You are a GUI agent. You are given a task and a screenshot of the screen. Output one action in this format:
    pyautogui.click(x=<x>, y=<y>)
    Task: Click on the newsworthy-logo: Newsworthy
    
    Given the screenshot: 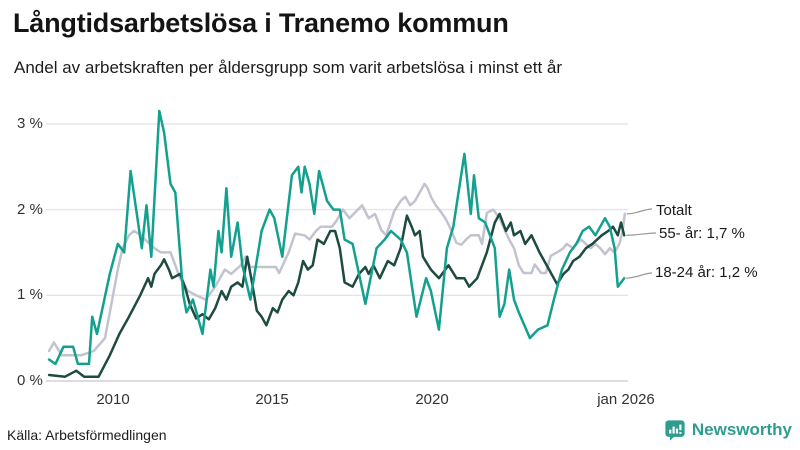 What is the action you would take?
    pyautogui.click(x=728, y=430)
    